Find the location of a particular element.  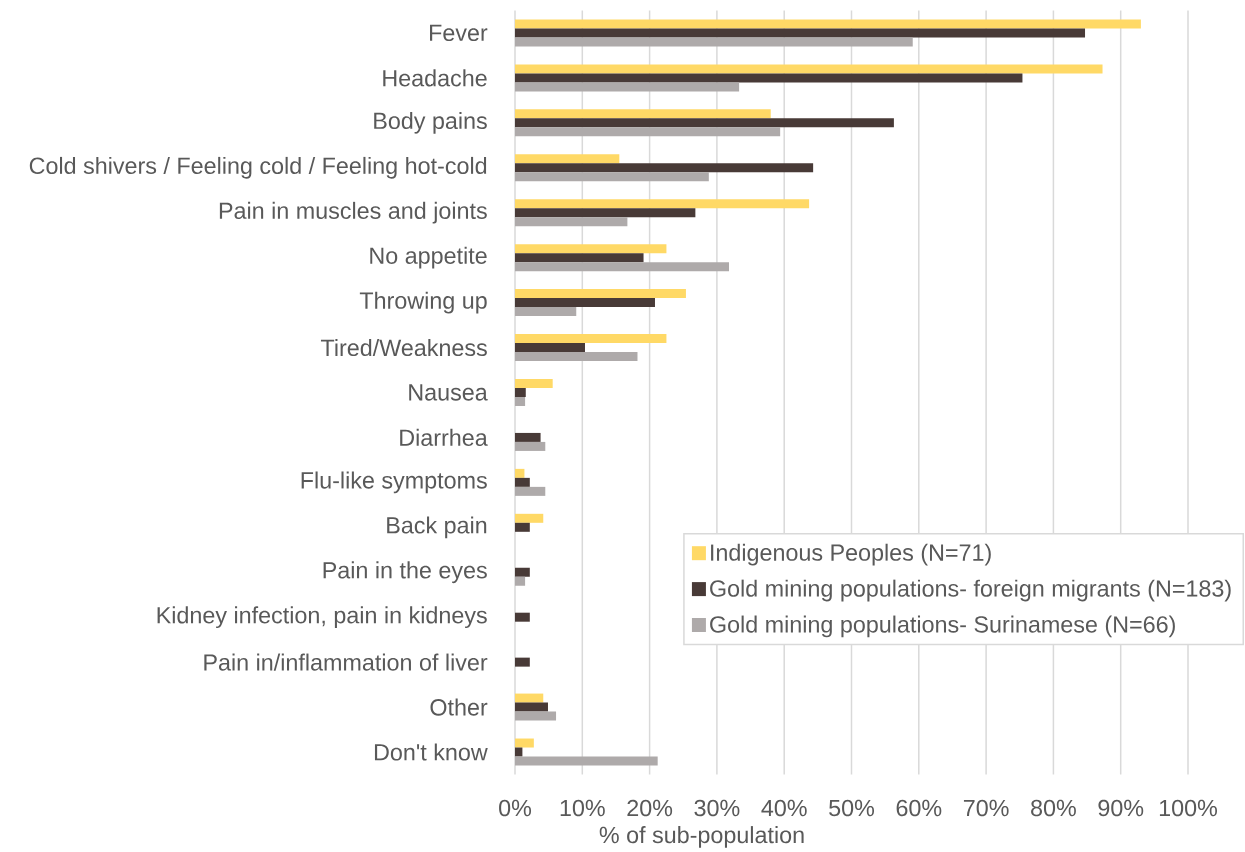

x-tick-label: 0% is located at coordinates (515, 808).